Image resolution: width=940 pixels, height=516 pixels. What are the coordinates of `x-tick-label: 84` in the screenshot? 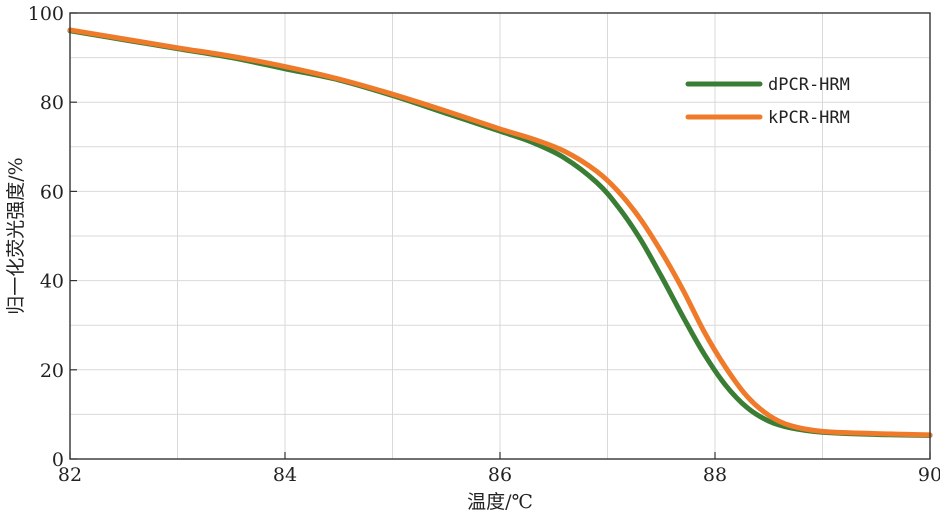 It's located at (285, 475).